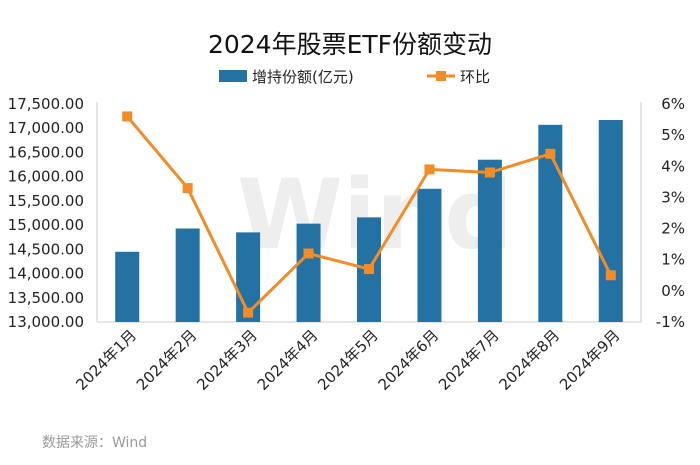 This screenshot has width=700, height=465. I want to click on source-note: 数据来源：Wind, so click(94, 443).